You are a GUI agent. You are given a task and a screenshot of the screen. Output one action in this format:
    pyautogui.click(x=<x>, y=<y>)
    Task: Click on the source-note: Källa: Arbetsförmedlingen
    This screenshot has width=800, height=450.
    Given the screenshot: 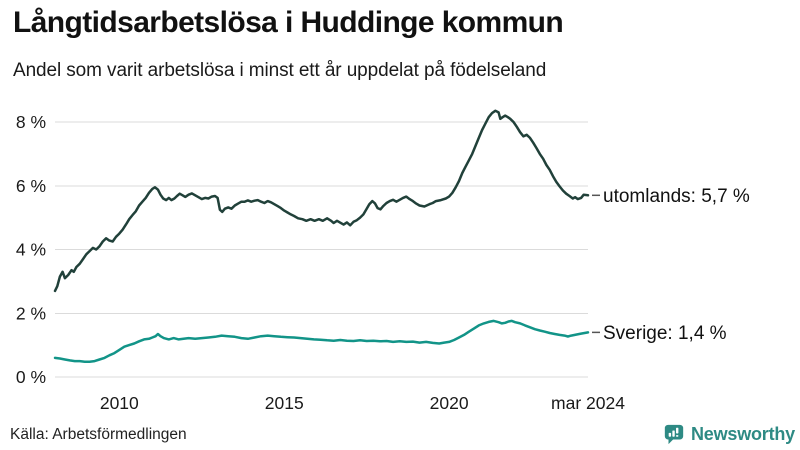 What is the action you would take?
    pyautogui.click(x=98, y=434)
    